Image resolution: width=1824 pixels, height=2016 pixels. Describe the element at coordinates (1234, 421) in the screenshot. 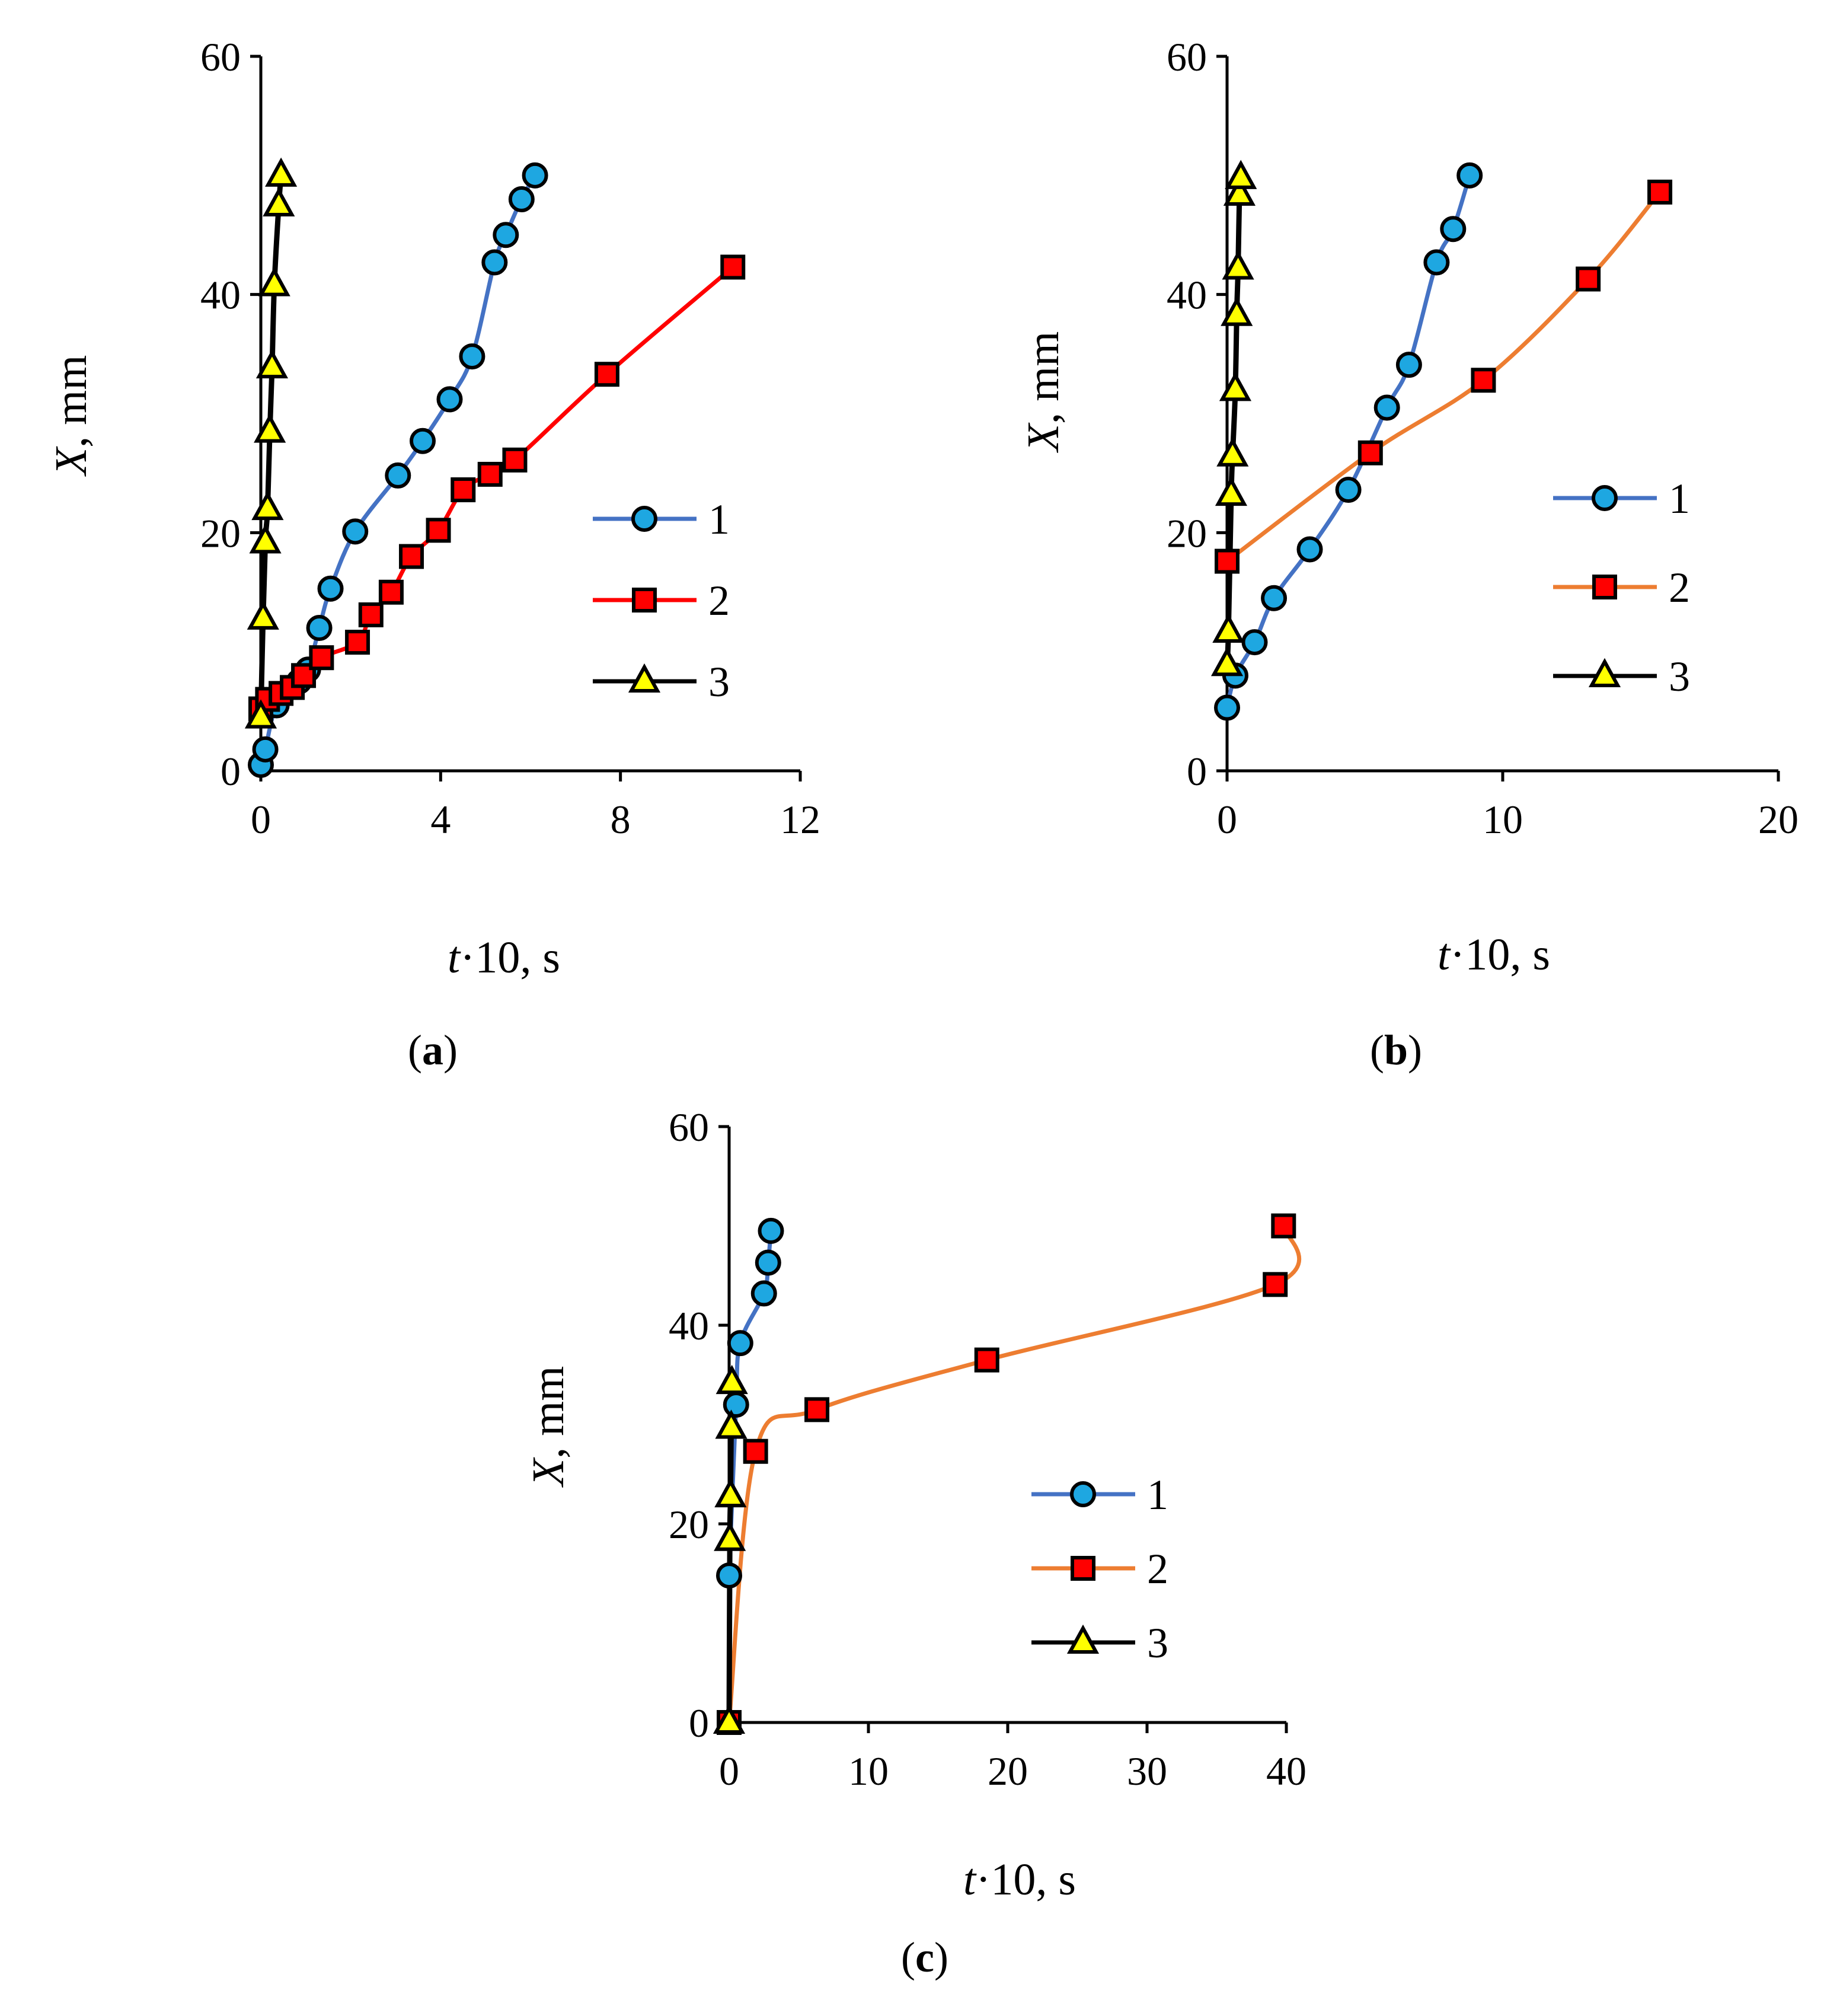

I see `series-3-line` at that location.